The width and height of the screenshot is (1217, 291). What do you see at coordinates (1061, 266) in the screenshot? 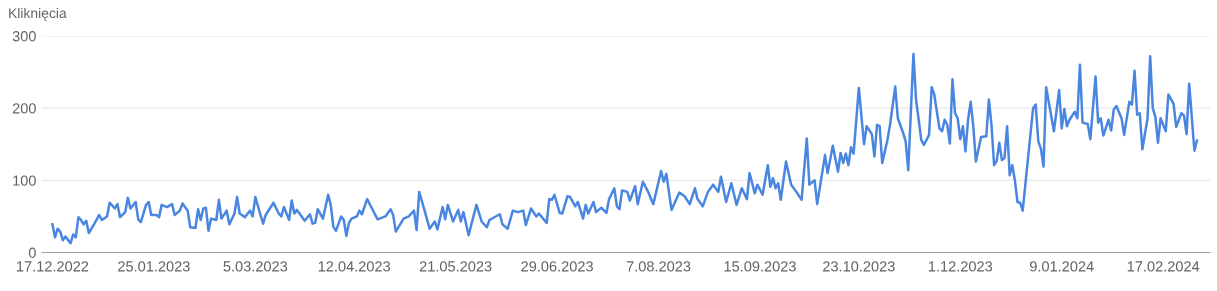
I see `x-tick-label: 9.01.2024` at bounding box center [1061, 266].